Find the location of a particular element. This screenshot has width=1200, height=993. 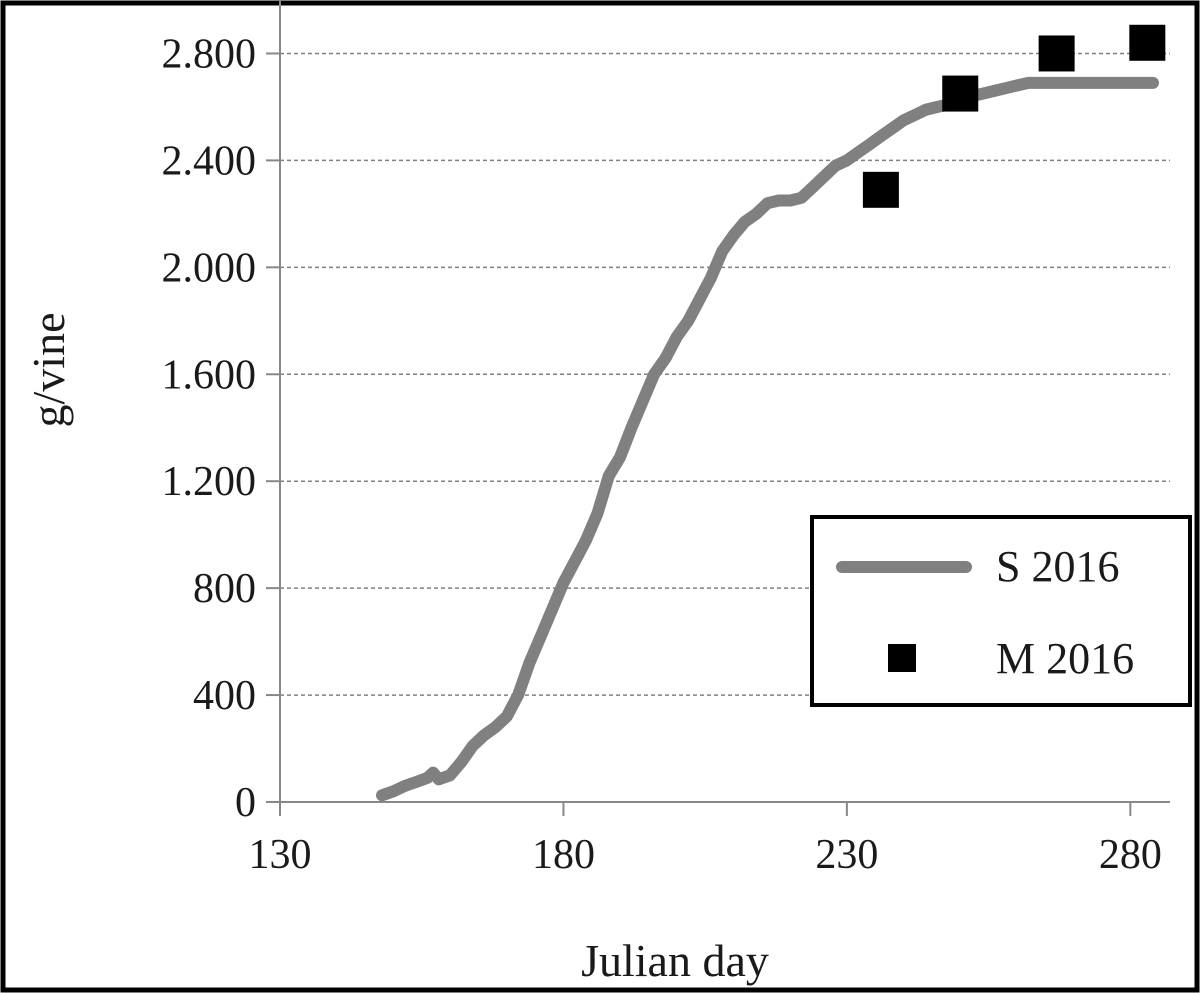

y-tick-label: 1.200 is located at coordinates (209, 482).